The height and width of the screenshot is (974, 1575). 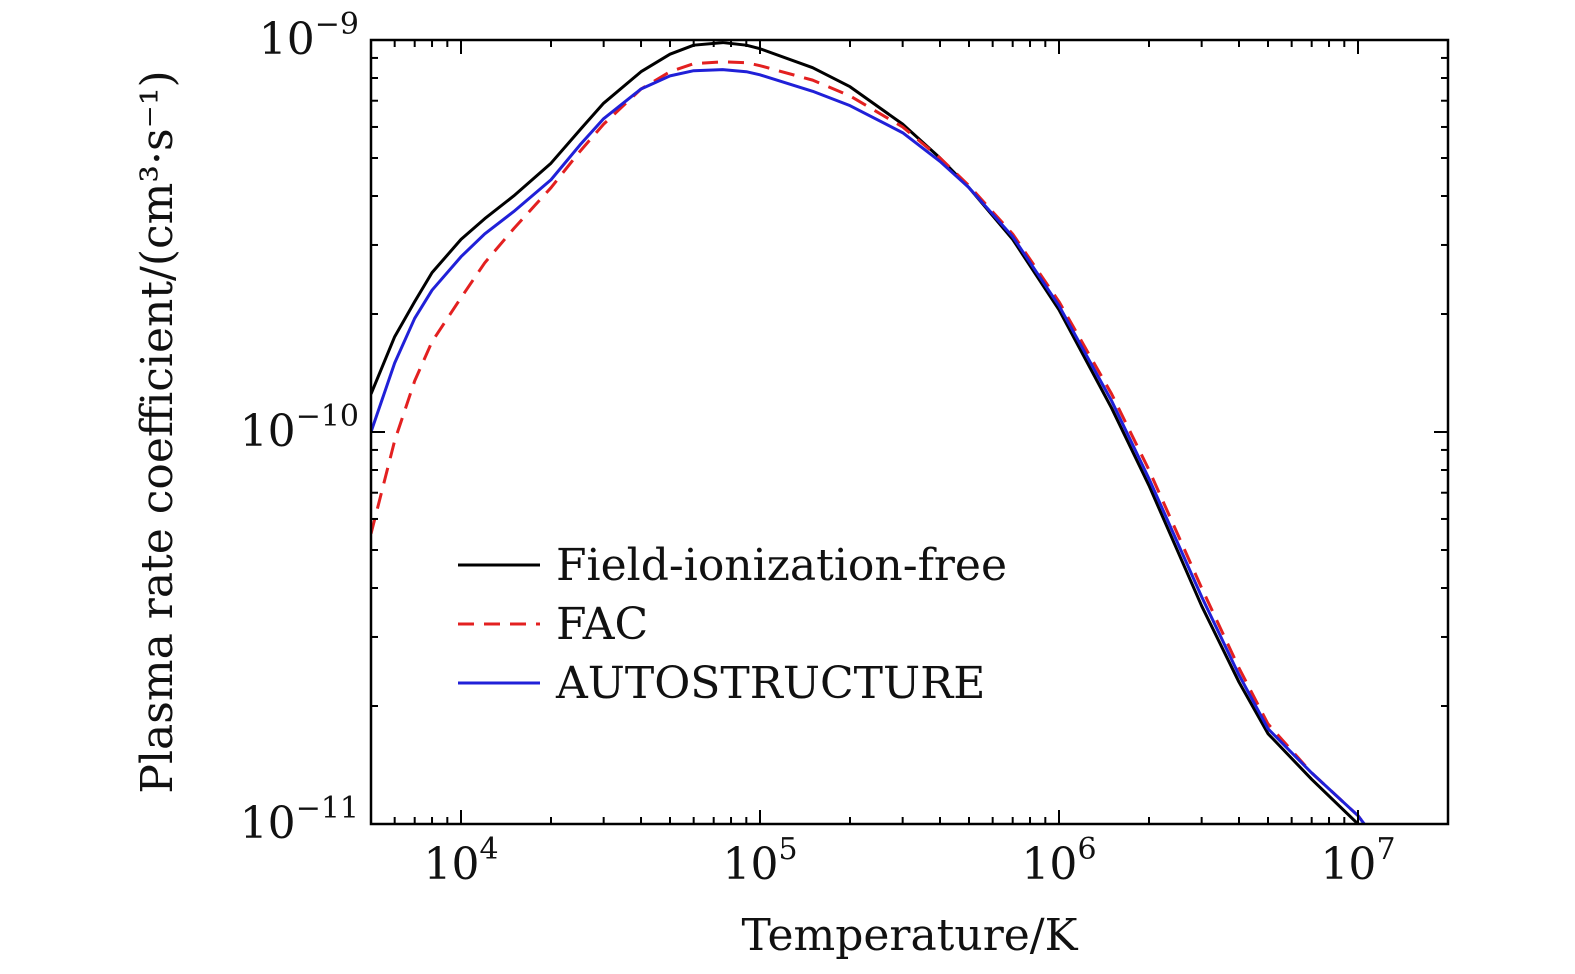 I want to click on x-tick-label: 10⁶, so click(x=1058, y=861).